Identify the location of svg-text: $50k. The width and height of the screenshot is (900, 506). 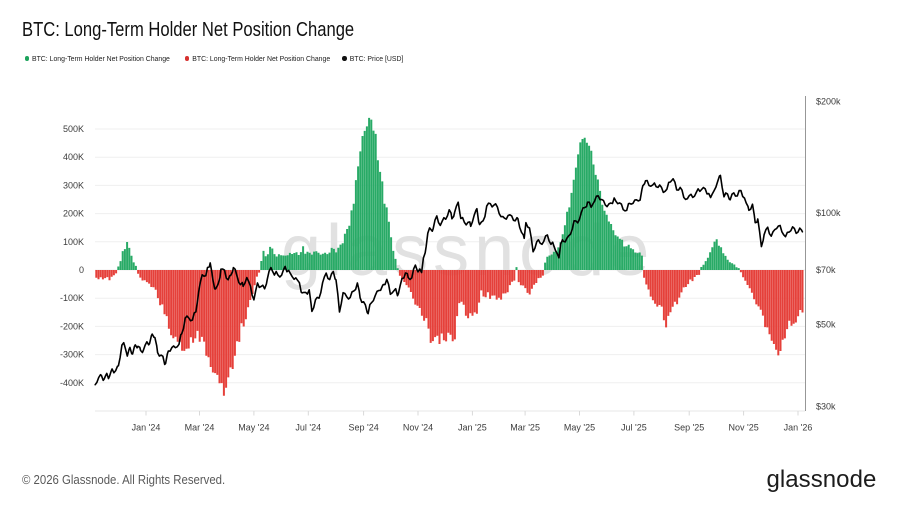
(826, 324).